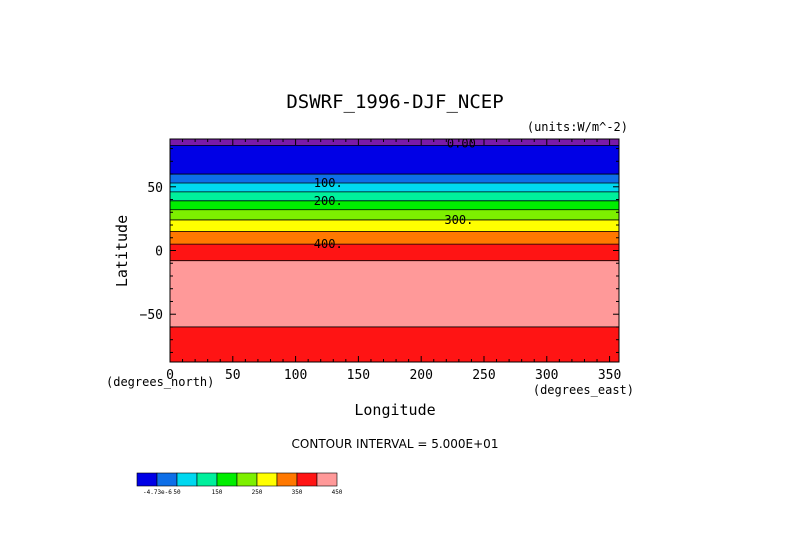 This screenshot has width=789, height=558. What do you see at coordinates (295, 375) in the screenshot?
I see `x-tick-label: 100` at bounding box center [295, 375].